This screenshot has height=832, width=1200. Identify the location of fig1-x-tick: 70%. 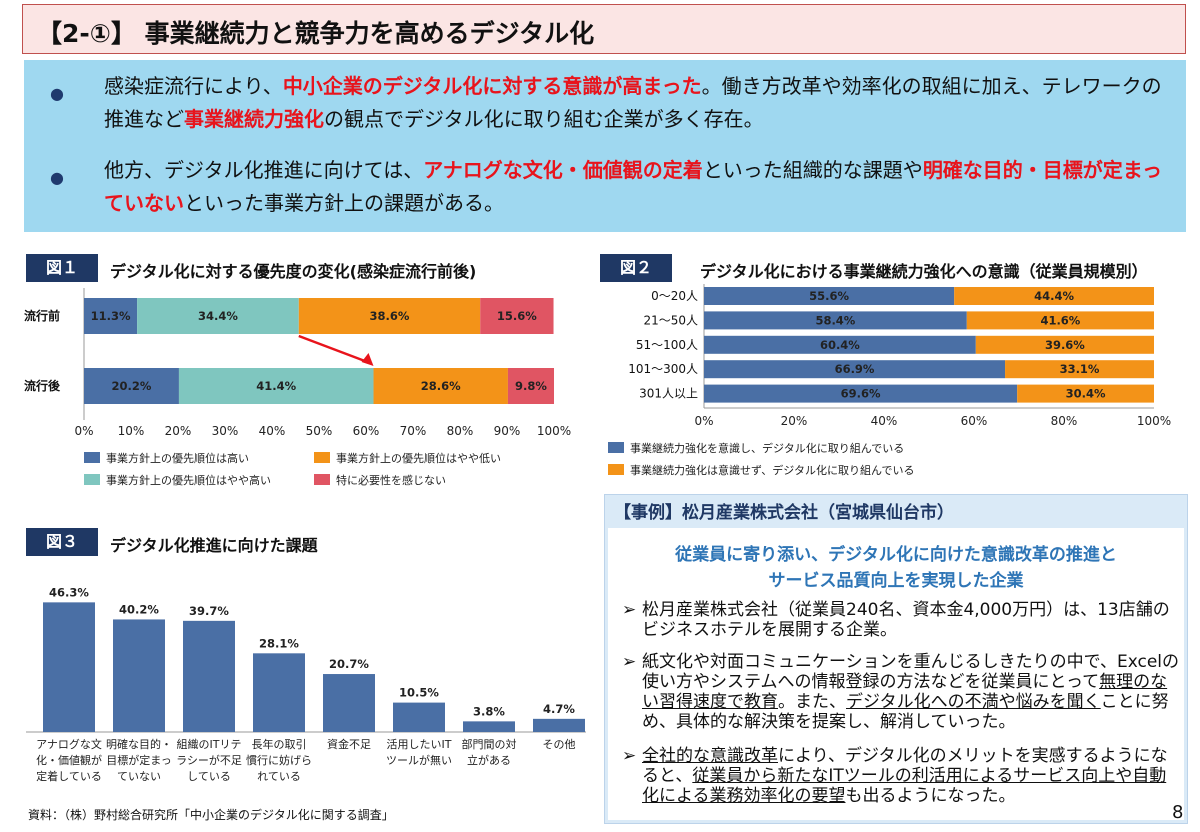
(413, 431).